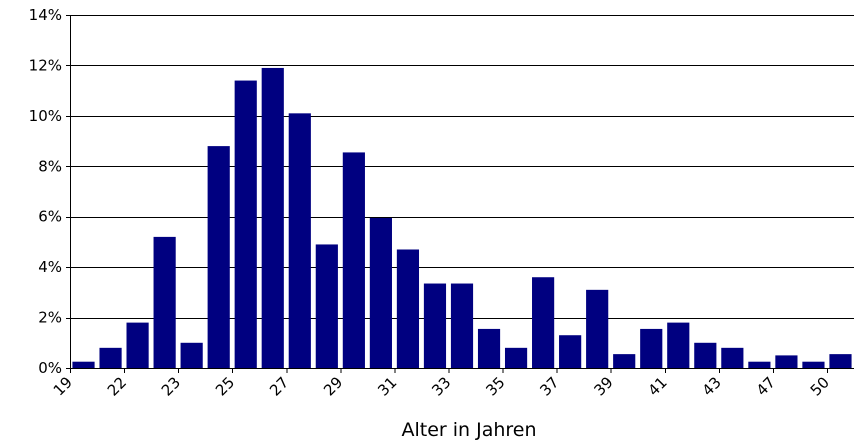  What do you see at coordinates (45, 191) in the screenshot?
I see `y-tick-labels: 0% 2% 4% 6% 8% 10% 12% 14%` at bounding box center [45, 191].